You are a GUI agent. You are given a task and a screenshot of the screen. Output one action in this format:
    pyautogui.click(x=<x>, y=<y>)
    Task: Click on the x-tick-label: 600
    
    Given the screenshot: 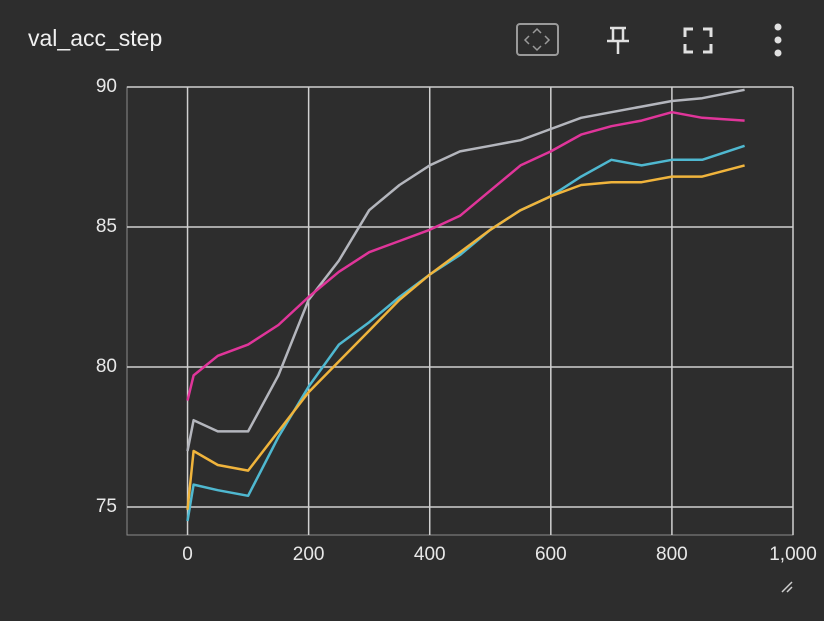 What is the action you would take?
    pyautogui.click(x=551, y=554)
    